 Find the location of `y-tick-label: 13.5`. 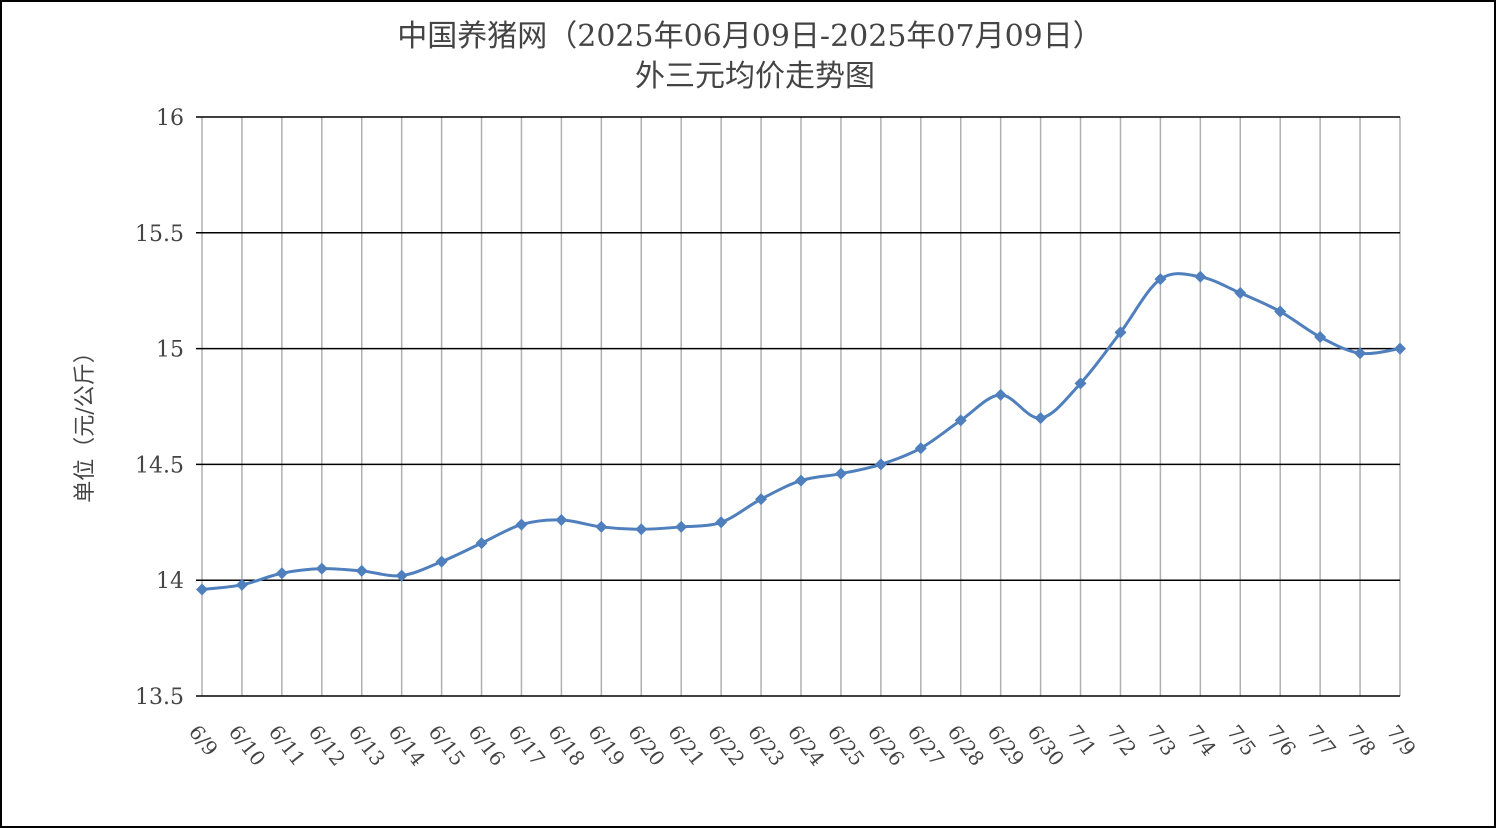

y-tick-label: 13.5 is located at coordinates (159, 697).